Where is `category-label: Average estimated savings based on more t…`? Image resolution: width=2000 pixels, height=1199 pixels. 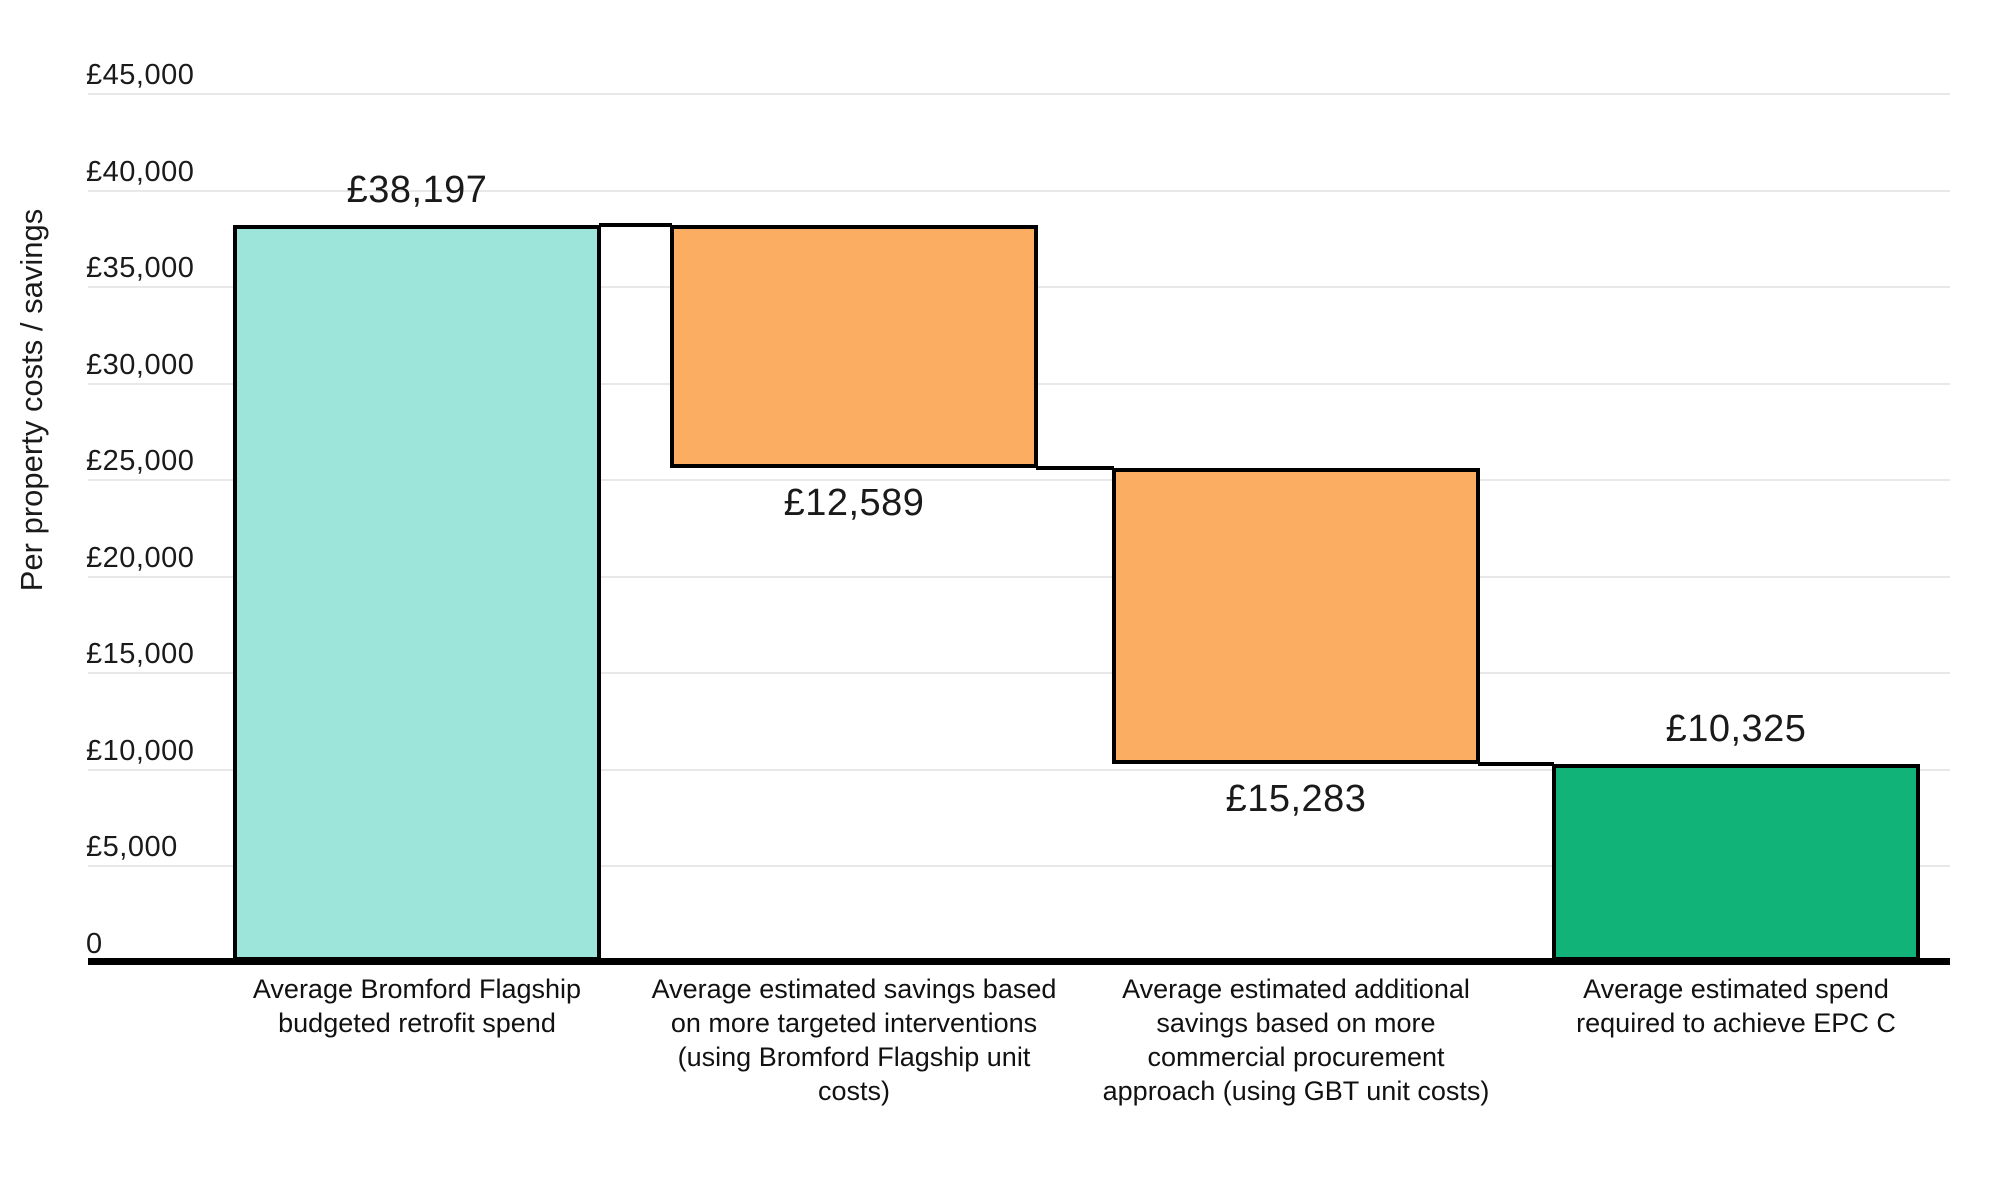 category-label: Average estimated savings based on more t… is located at coordinates (854, 1040).